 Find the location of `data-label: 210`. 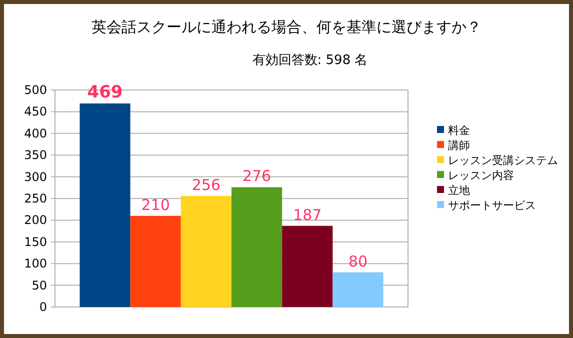

data-label: 210 is located at coordinates (155, 205).